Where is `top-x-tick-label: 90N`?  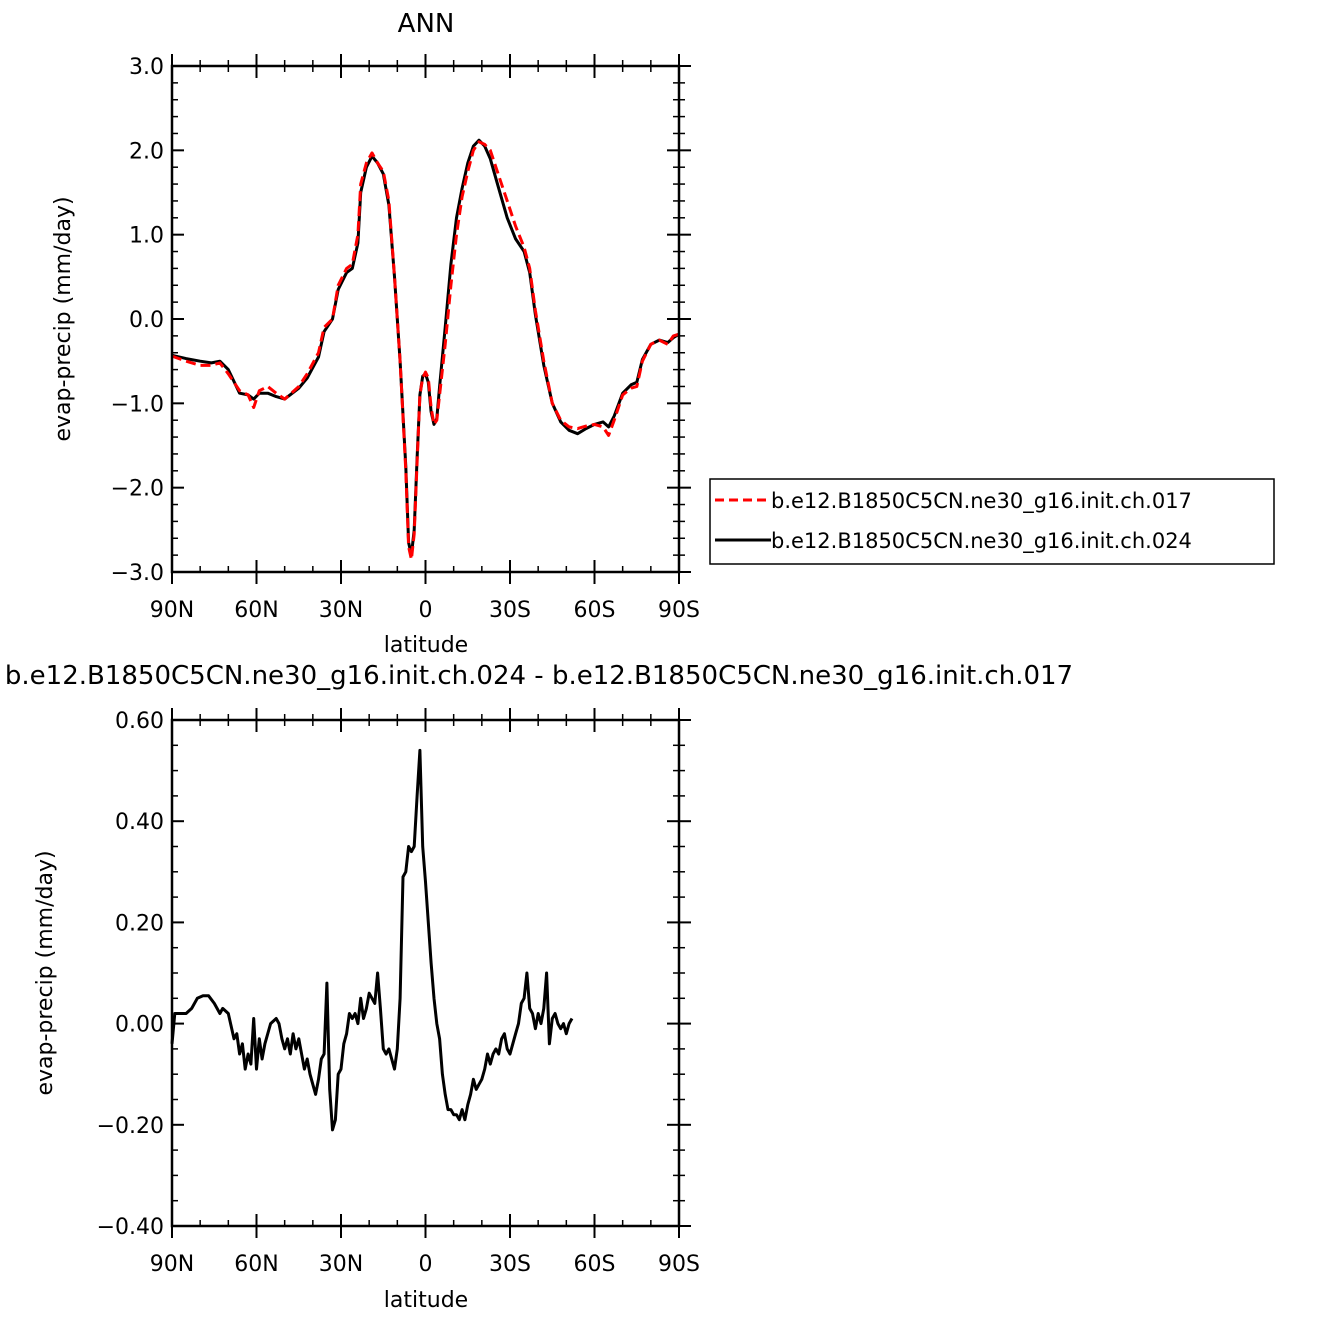 top-x-tick-label: 90N is located at coordinates (172, 610).